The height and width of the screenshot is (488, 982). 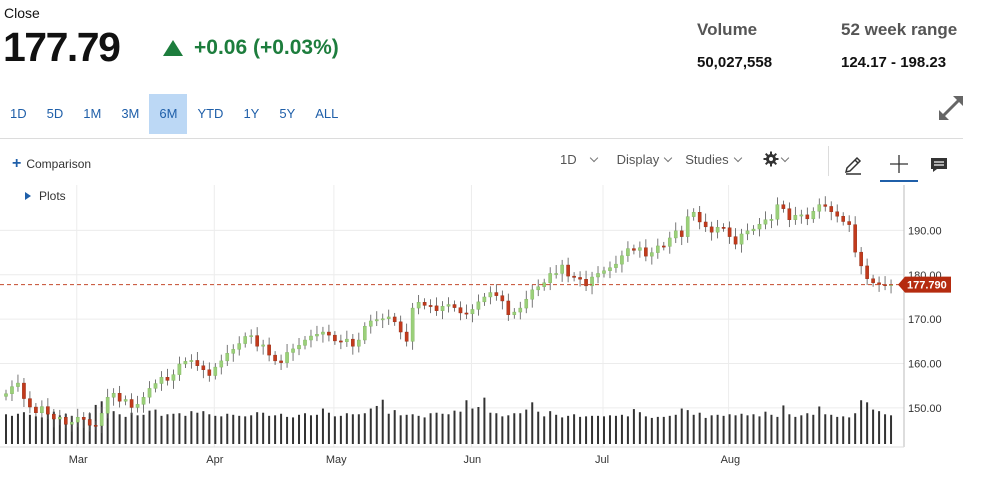 I want to click on range-5y: 5Y, so click(x=287, y=113).